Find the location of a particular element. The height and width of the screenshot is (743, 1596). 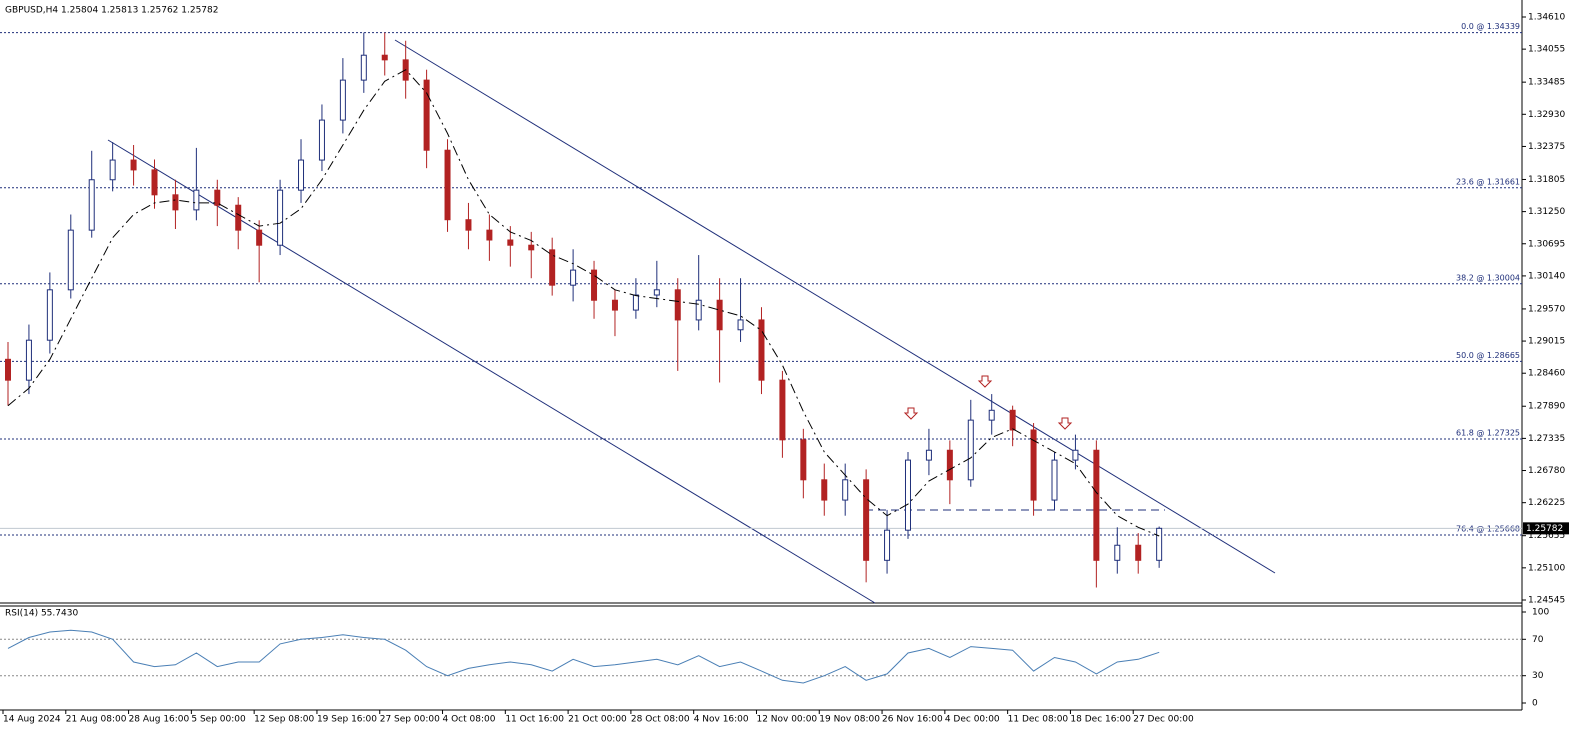

y-tick-label: 70 is located at coordinates (1538, 640).